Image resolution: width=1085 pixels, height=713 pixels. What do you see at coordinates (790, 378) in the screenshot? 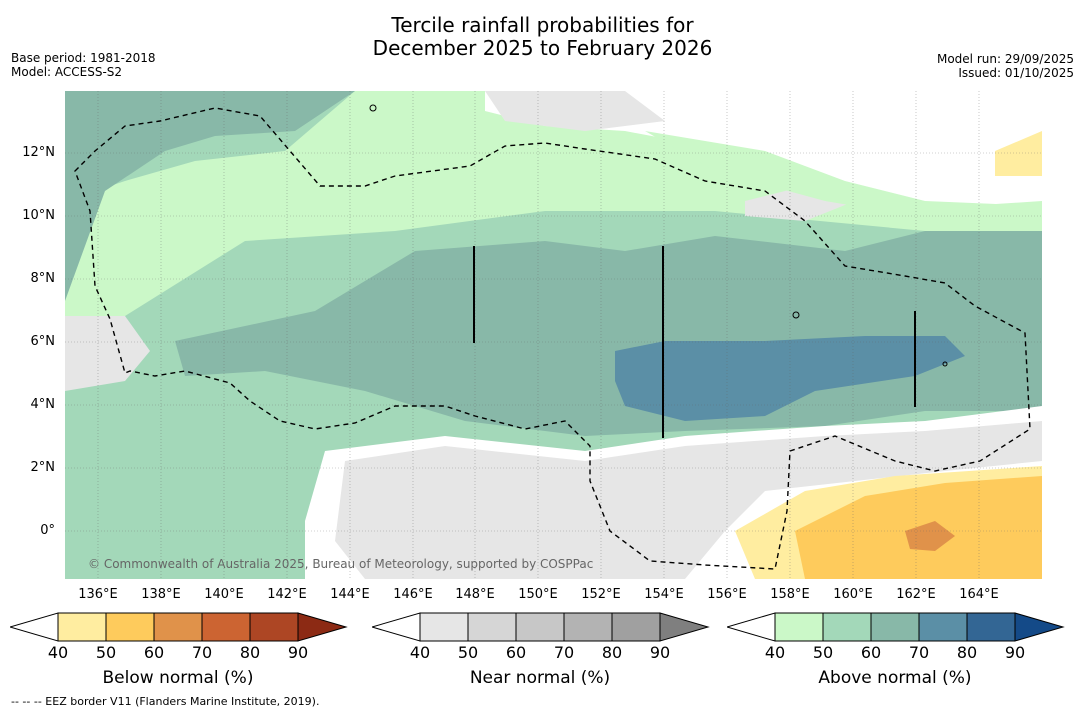
I see `region-above-70-core` at bounding box center [790, 378].